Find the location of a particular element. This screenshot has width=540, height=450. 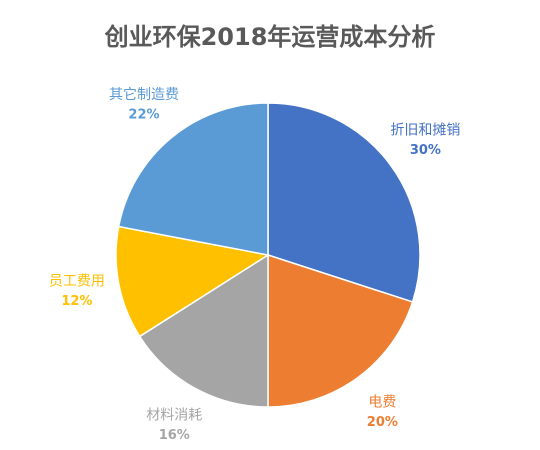

slice-value-label: 30% is located at coordinates (425, 150).